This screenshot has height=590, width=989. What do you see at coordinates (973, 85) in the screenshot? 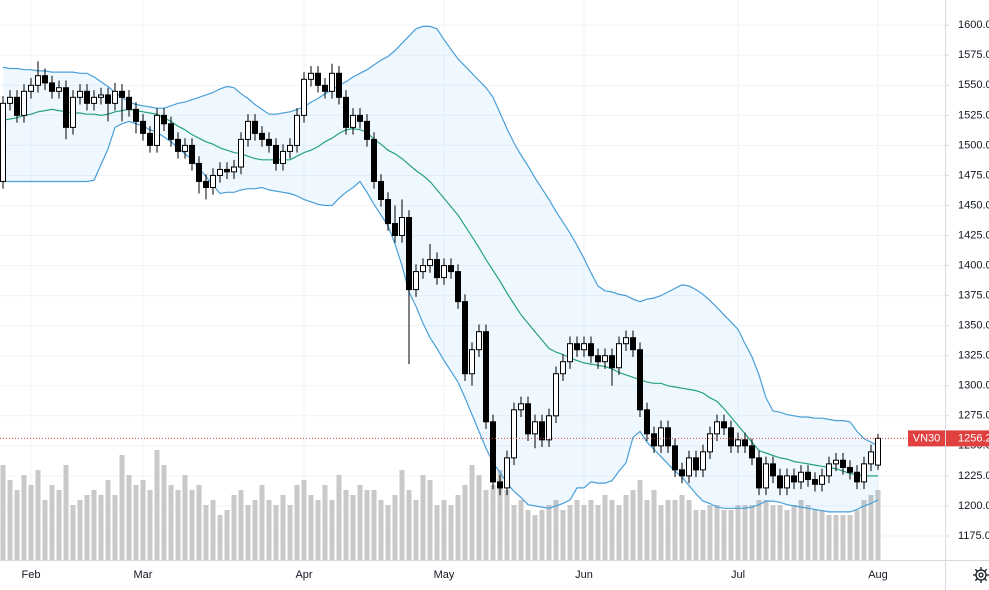
I see `y-tick-label: 1550.0` at bounding box center [973, 85].